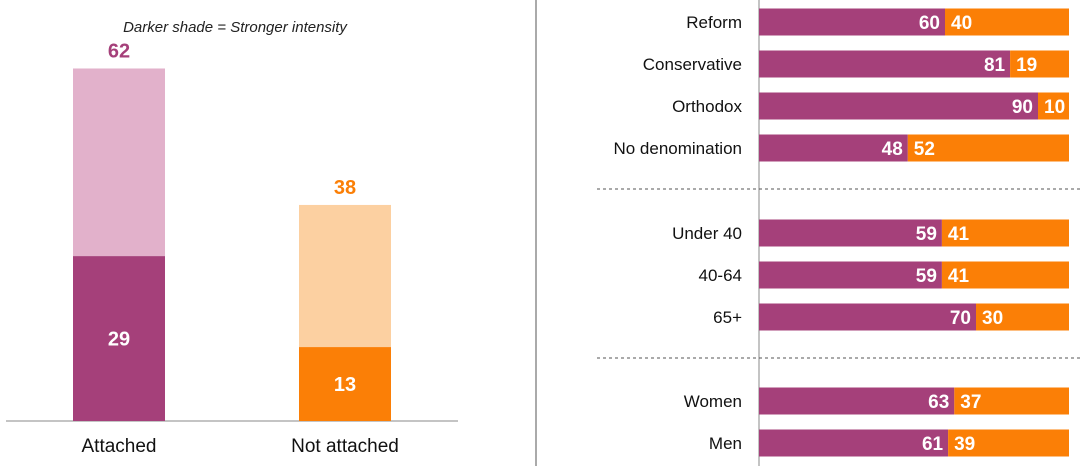 This screenshot has height=466, width=1083. Describe the element at coordinates (677, 148) in the screenshot. I see `row-label-0-3: No denomination` at that location.